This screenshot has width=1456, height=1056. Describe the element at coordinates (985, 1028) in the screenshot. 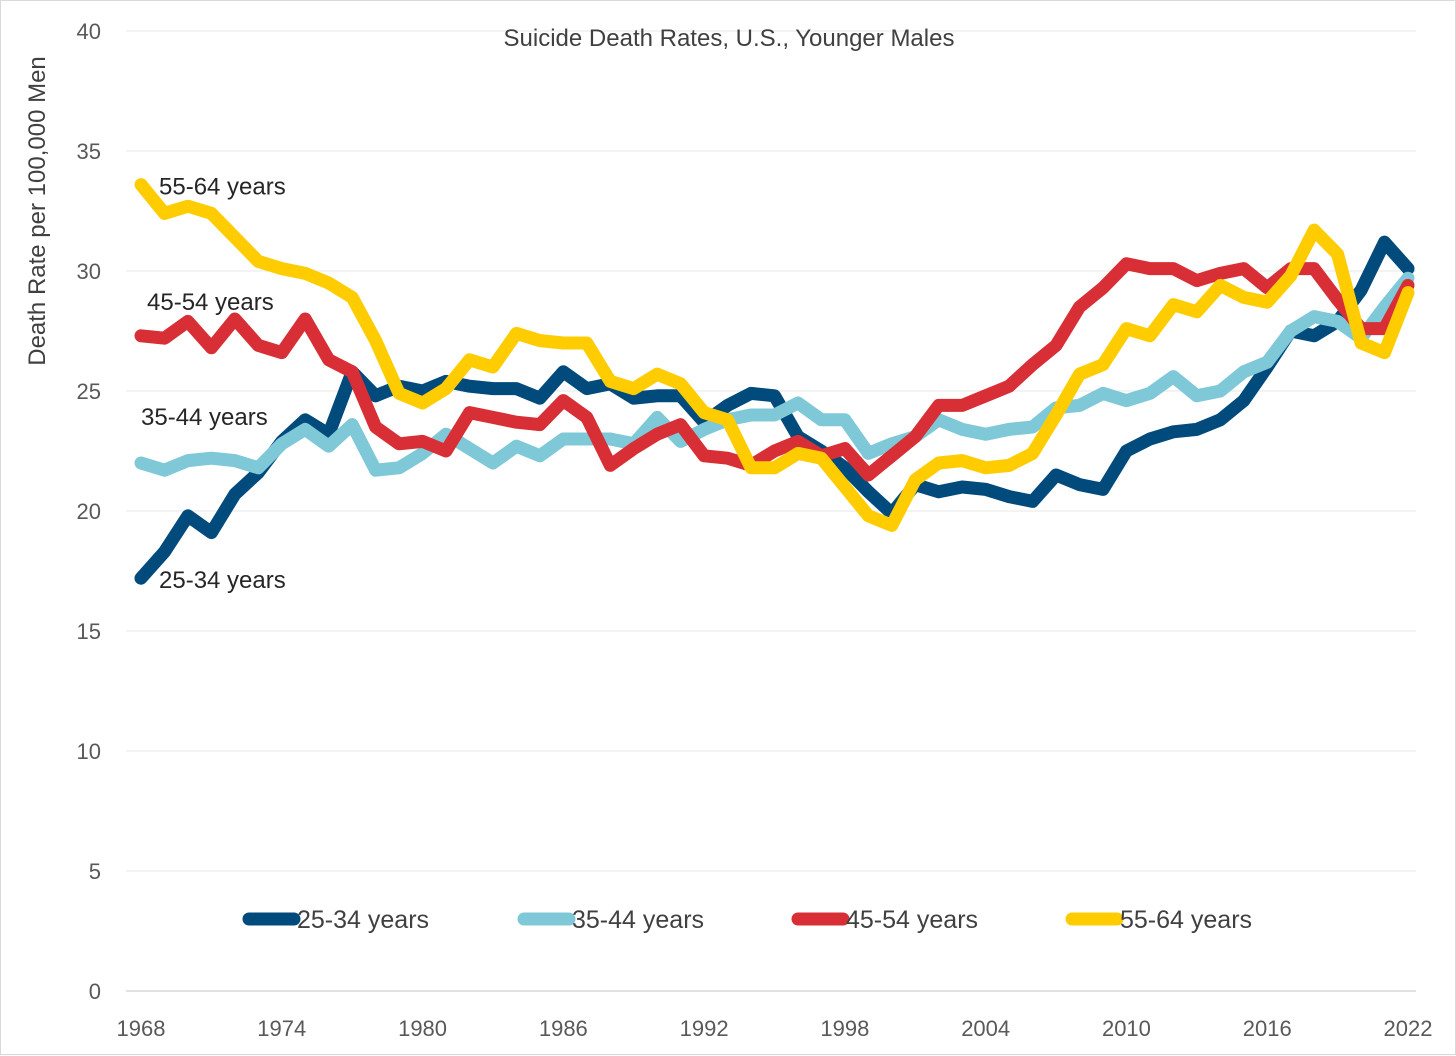

I see `x-tick-label: 2004` at that location.